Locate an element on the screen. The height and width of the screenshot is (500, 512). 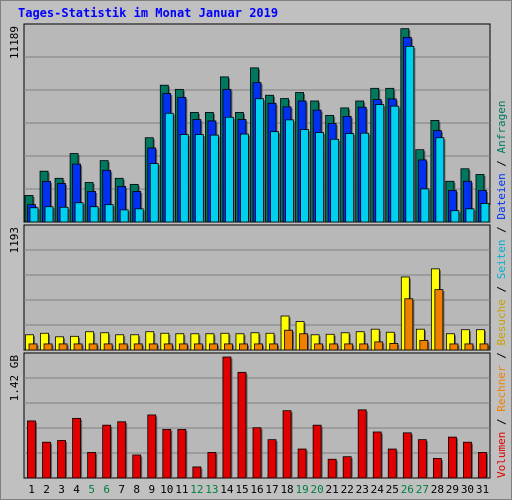
x-tick-label-day-30: 30 is located at coordinates (467, 489).